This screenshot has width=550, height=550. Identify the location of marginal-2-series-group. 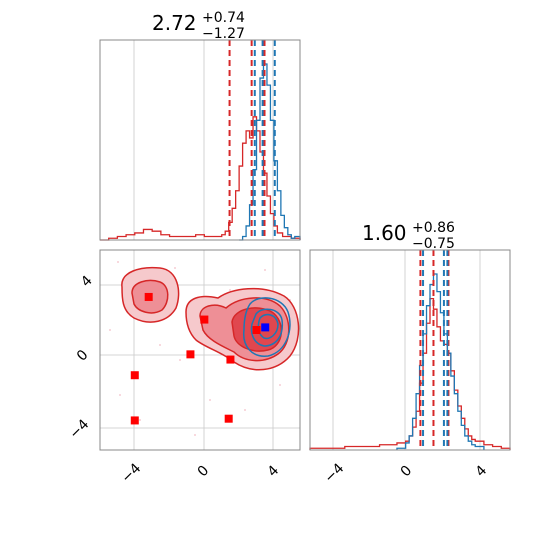
(410, 361).